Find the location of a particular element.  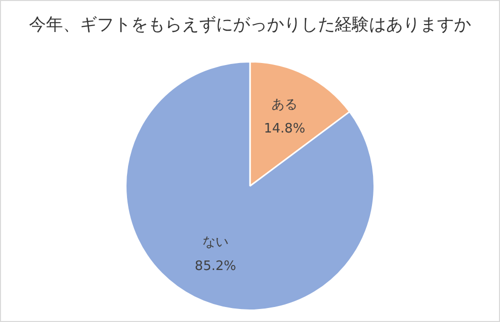

slice-label: ある is located at coordinates (285, 105).